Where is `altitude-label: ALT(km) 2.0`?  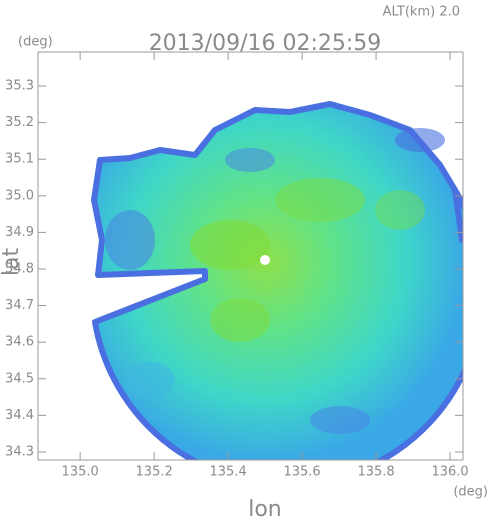 altitude-label: ALT(km) 2.0 is located at coordinates (421, 12).